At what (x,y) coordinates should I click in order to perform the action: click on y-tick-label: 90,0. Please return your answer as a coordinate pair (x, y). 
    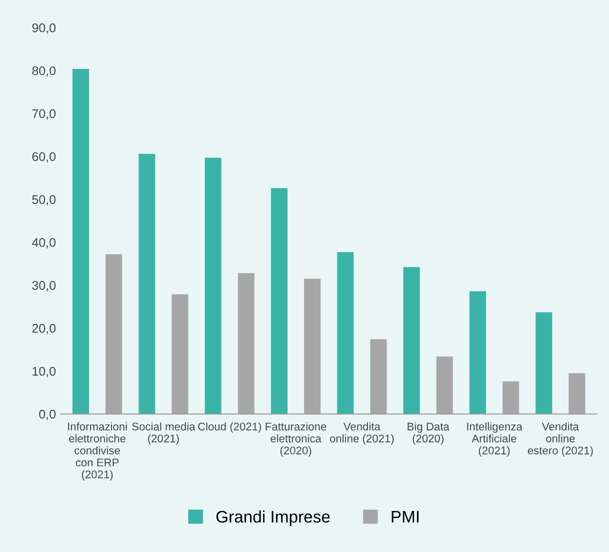
    Looking at the image, I should click on (44, 28).